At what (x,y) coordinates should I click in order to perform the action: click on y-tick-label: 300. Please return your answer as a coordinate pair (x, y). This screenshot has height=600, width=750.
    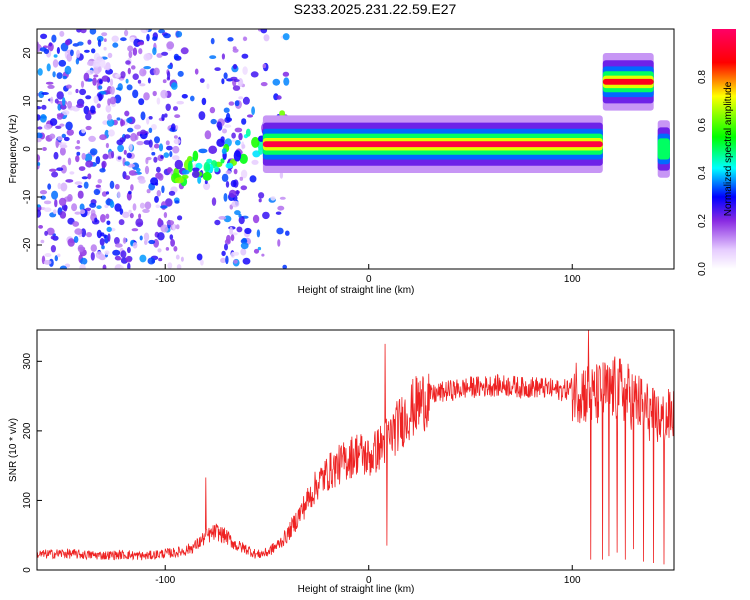
    Looking at the image, I should click on (27, 361).